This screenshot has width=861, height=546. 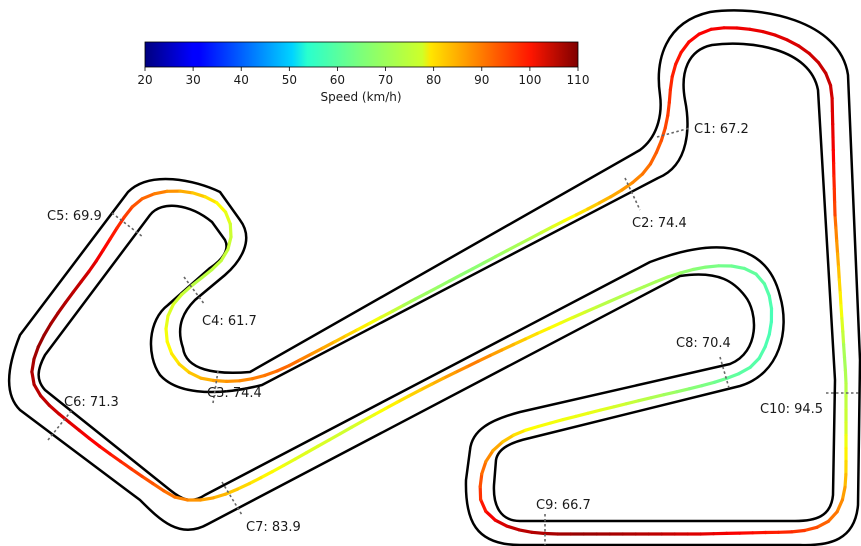 What do you see at coordinates (721, 129) in the screenshot?
I see `corner-label: C1: 67.2` at bounding box center [721, 129].